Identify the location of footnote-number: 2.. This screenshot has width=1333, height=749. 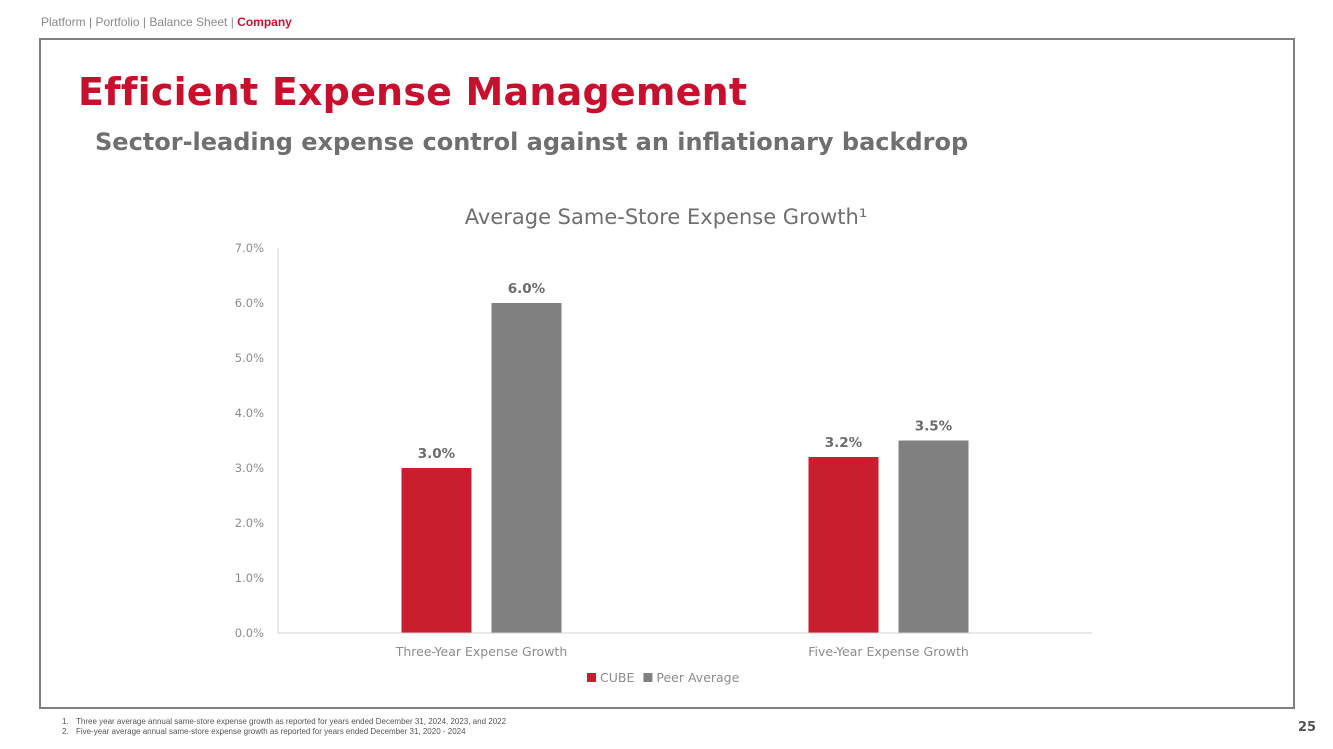
(65, 731).